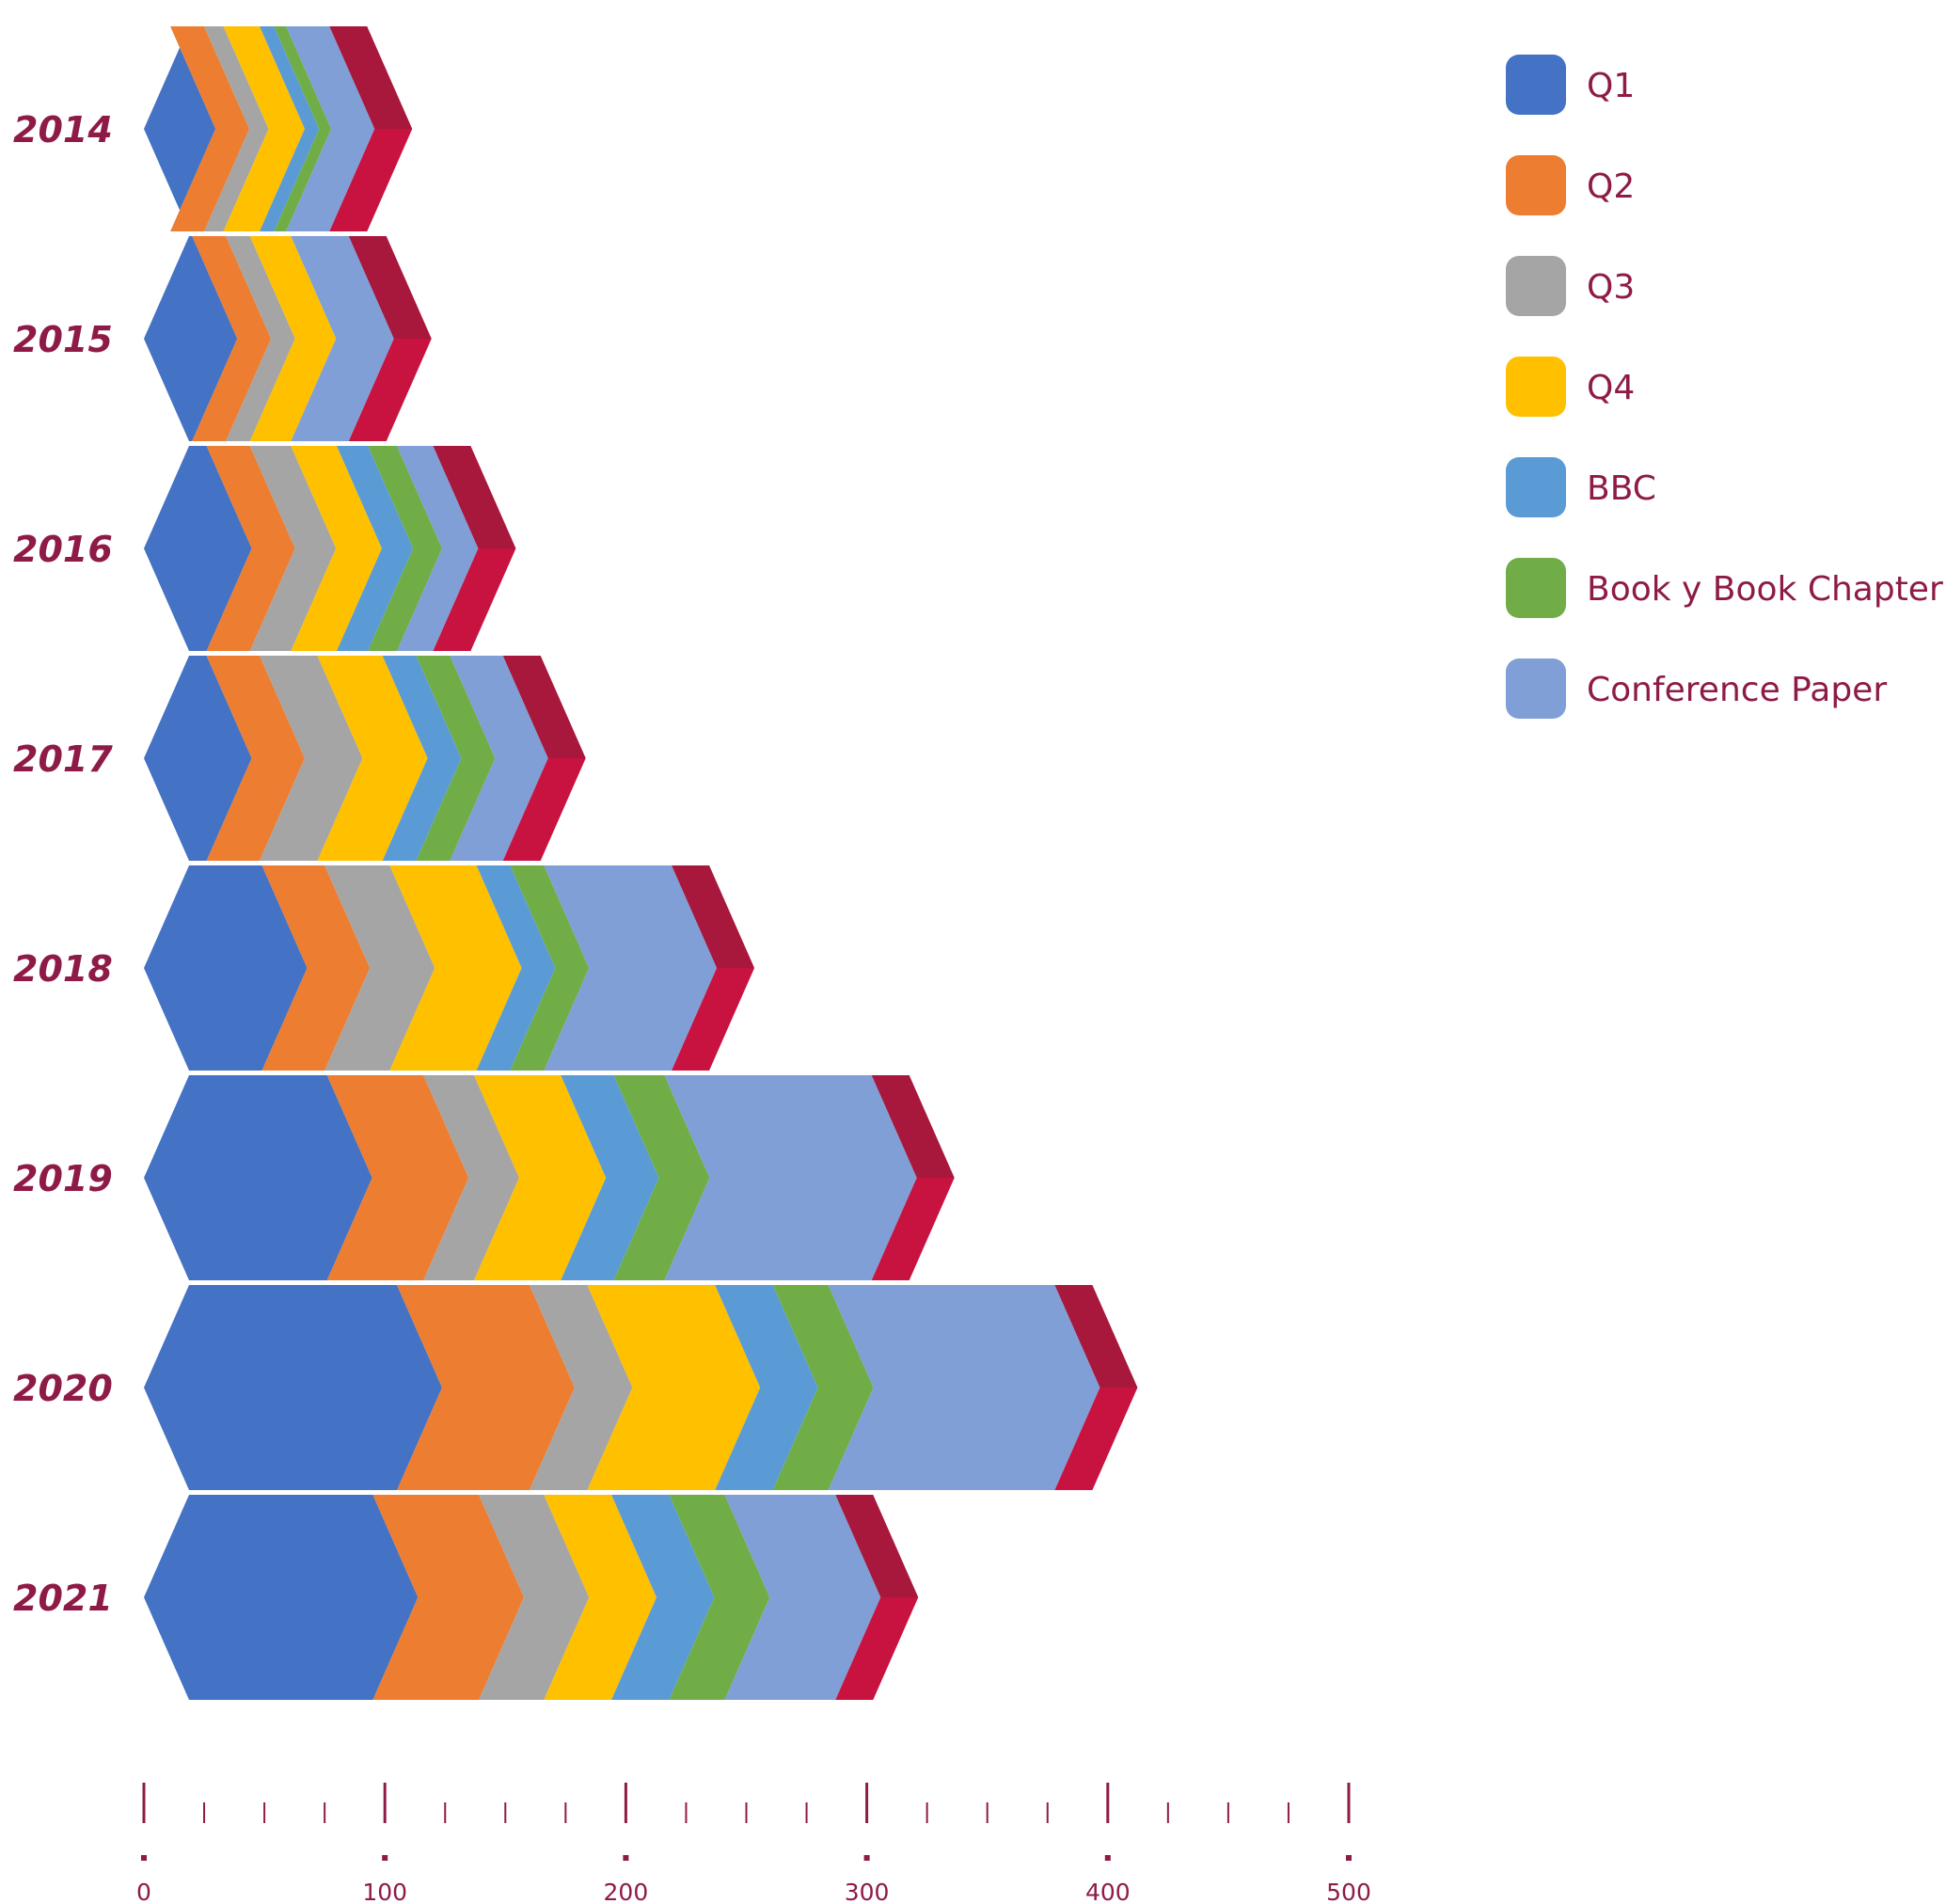 This screenshot has height=1904, width=1946. I want to click on bar-tip-upper-2017, so click(544, 707).